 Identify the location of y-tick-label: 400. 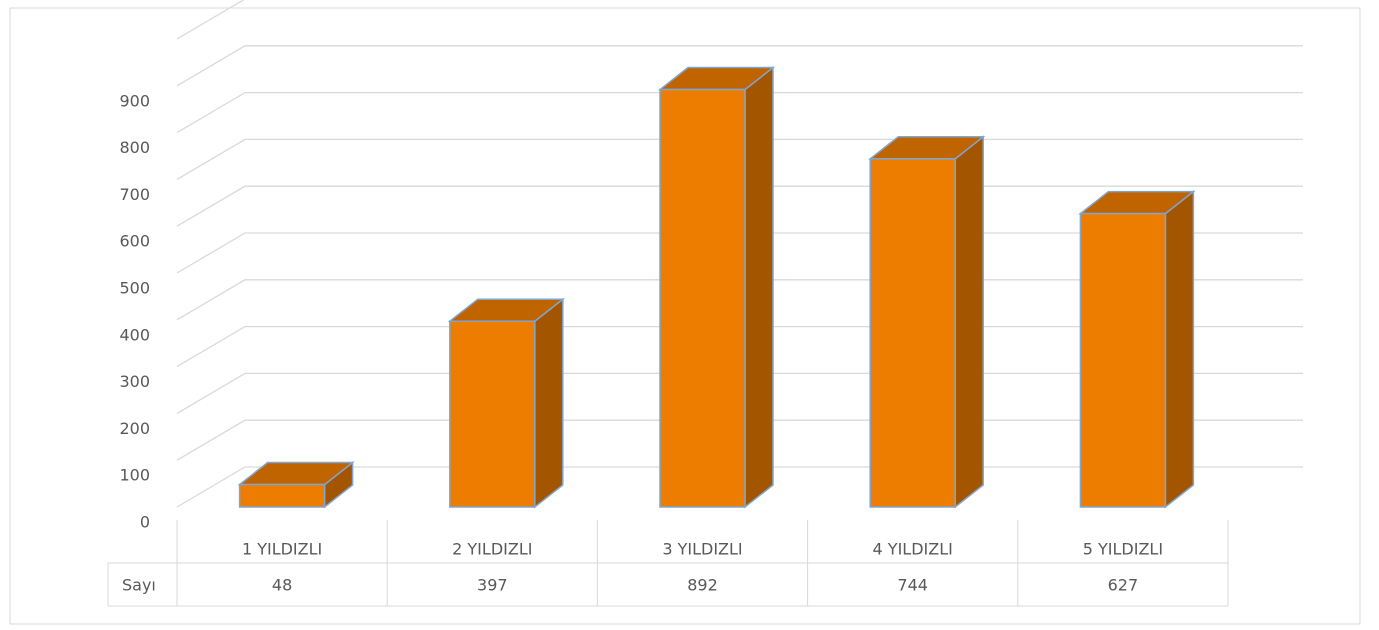
(134, 334).